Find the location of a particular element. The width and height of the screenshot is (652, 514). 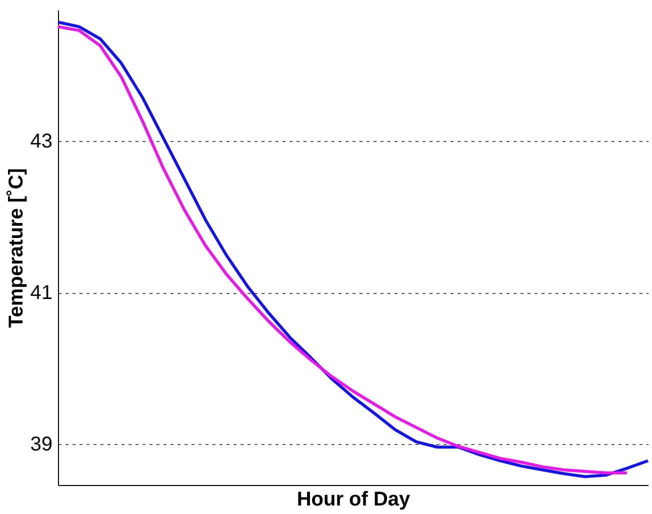

y-tick-label: 43 is located at coordinates (41, 141).